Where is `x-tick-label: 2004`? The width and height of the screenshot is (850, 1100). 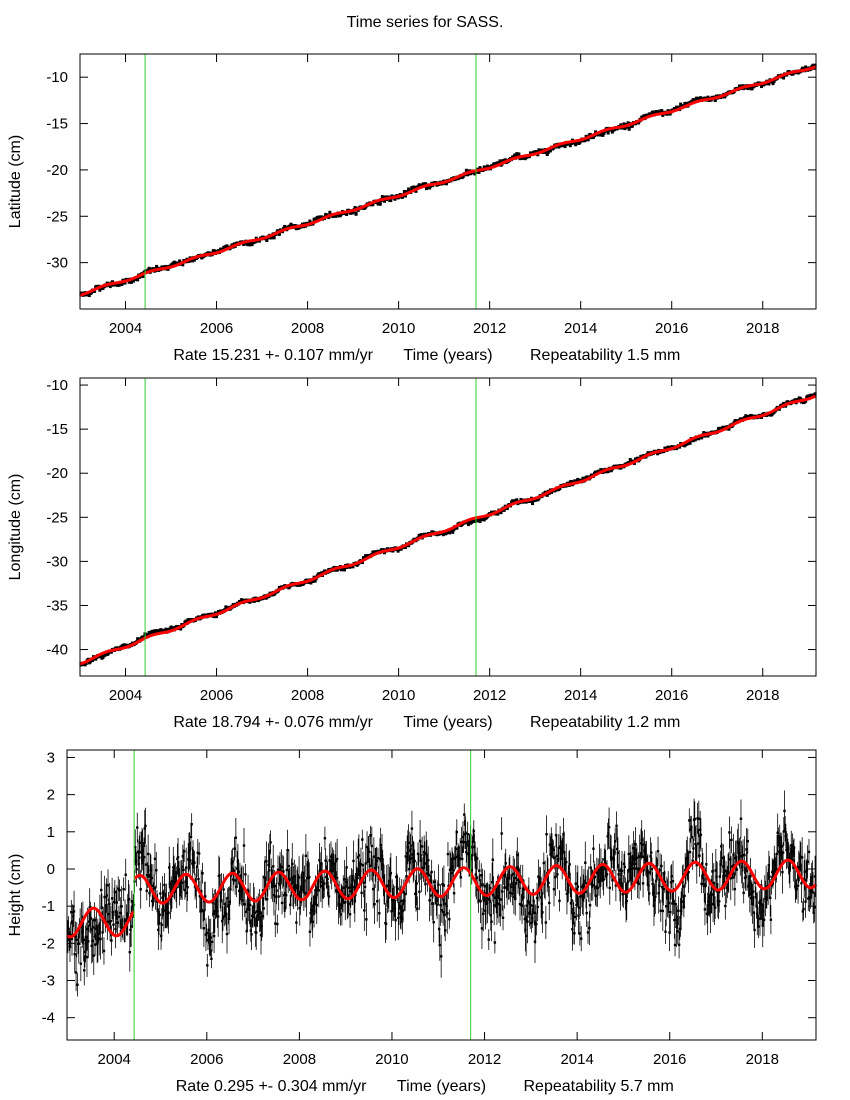 x-tick-label: 2004 is located at coordinates (114, 1059).